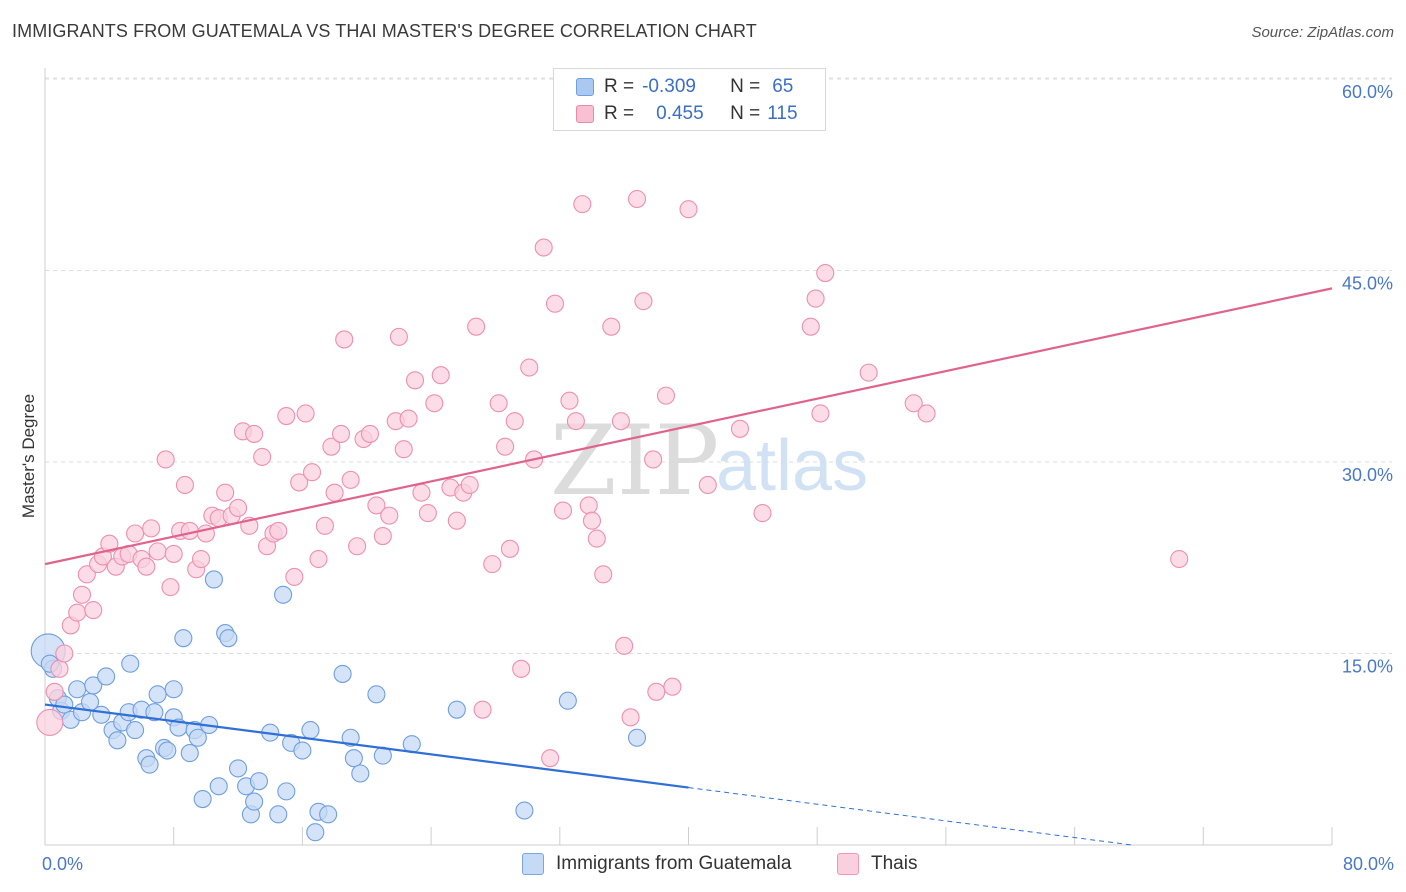  I want to click on x-tick-label-max: 80.0%, so click(1368, 864).